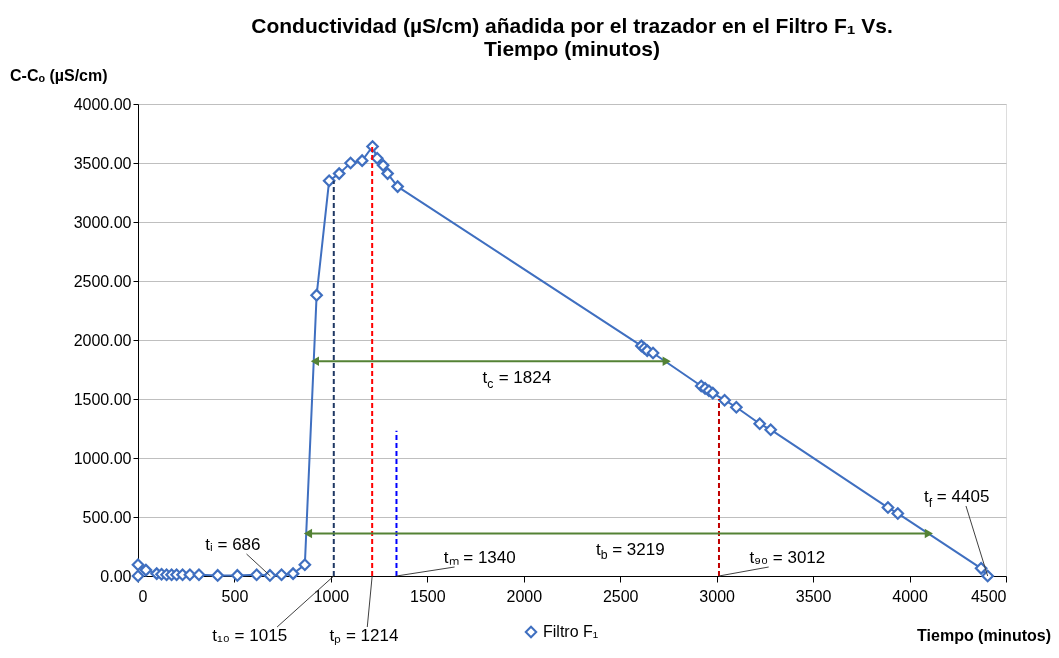 This screenshot has height=658, width=1059. Describe the element at coordinates (572, 48) in the screenshot. I see `text: Tiempo (minutos)` at that location.